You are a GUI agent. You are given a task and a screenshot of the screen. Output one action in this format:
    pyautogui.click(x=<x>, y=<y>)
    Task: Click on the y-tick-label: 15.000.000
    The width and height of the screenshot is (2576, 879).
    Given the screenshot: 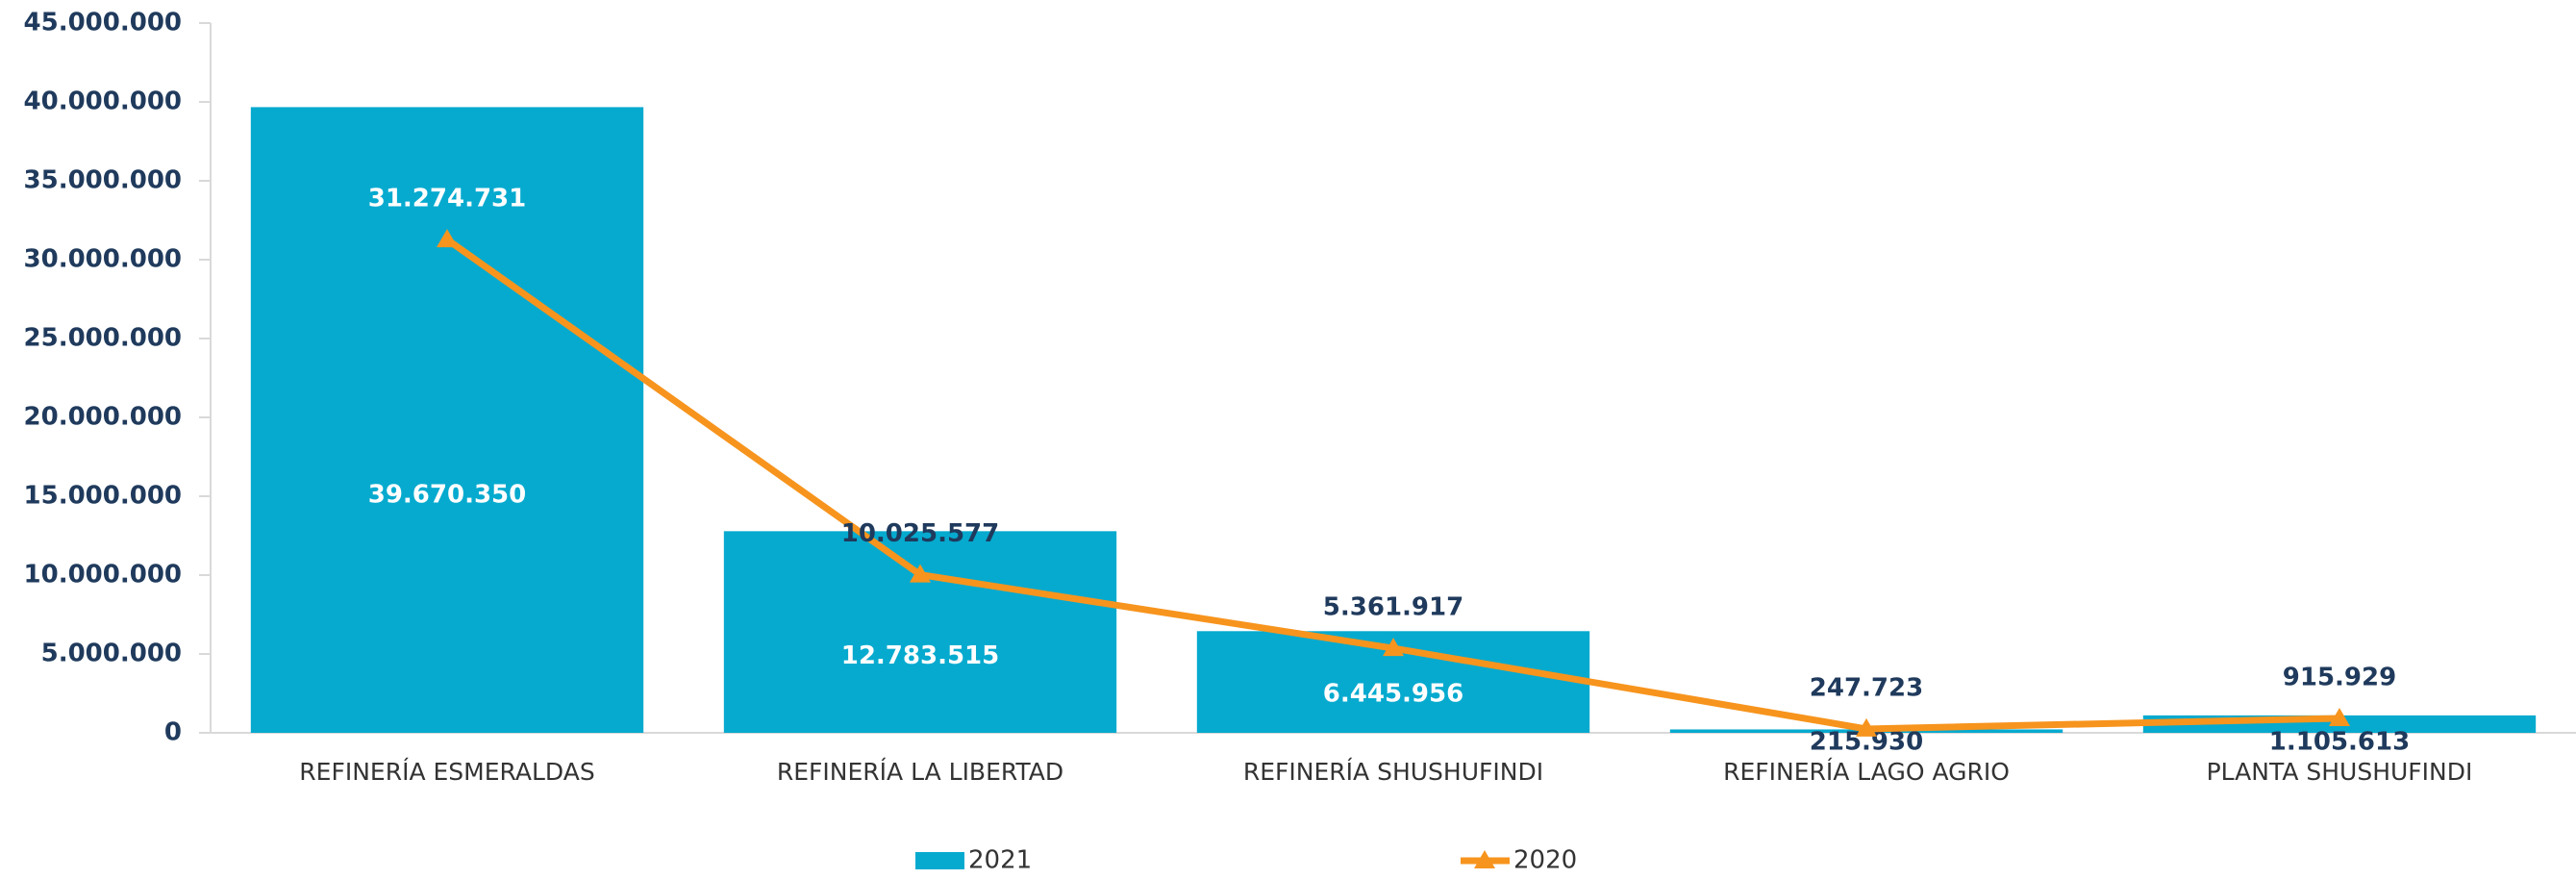 What is the action you would take?
    pyautogui.click(x=103, y=496)
    